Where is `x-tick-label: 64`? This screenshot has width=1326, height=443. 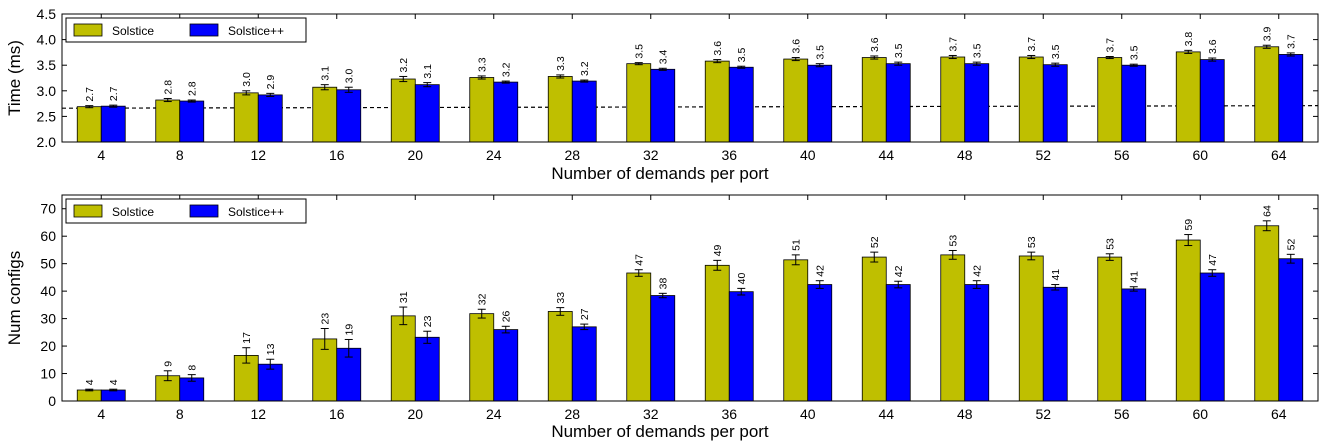 x-tick-label: 64 is located at coordinates (1279, 155).